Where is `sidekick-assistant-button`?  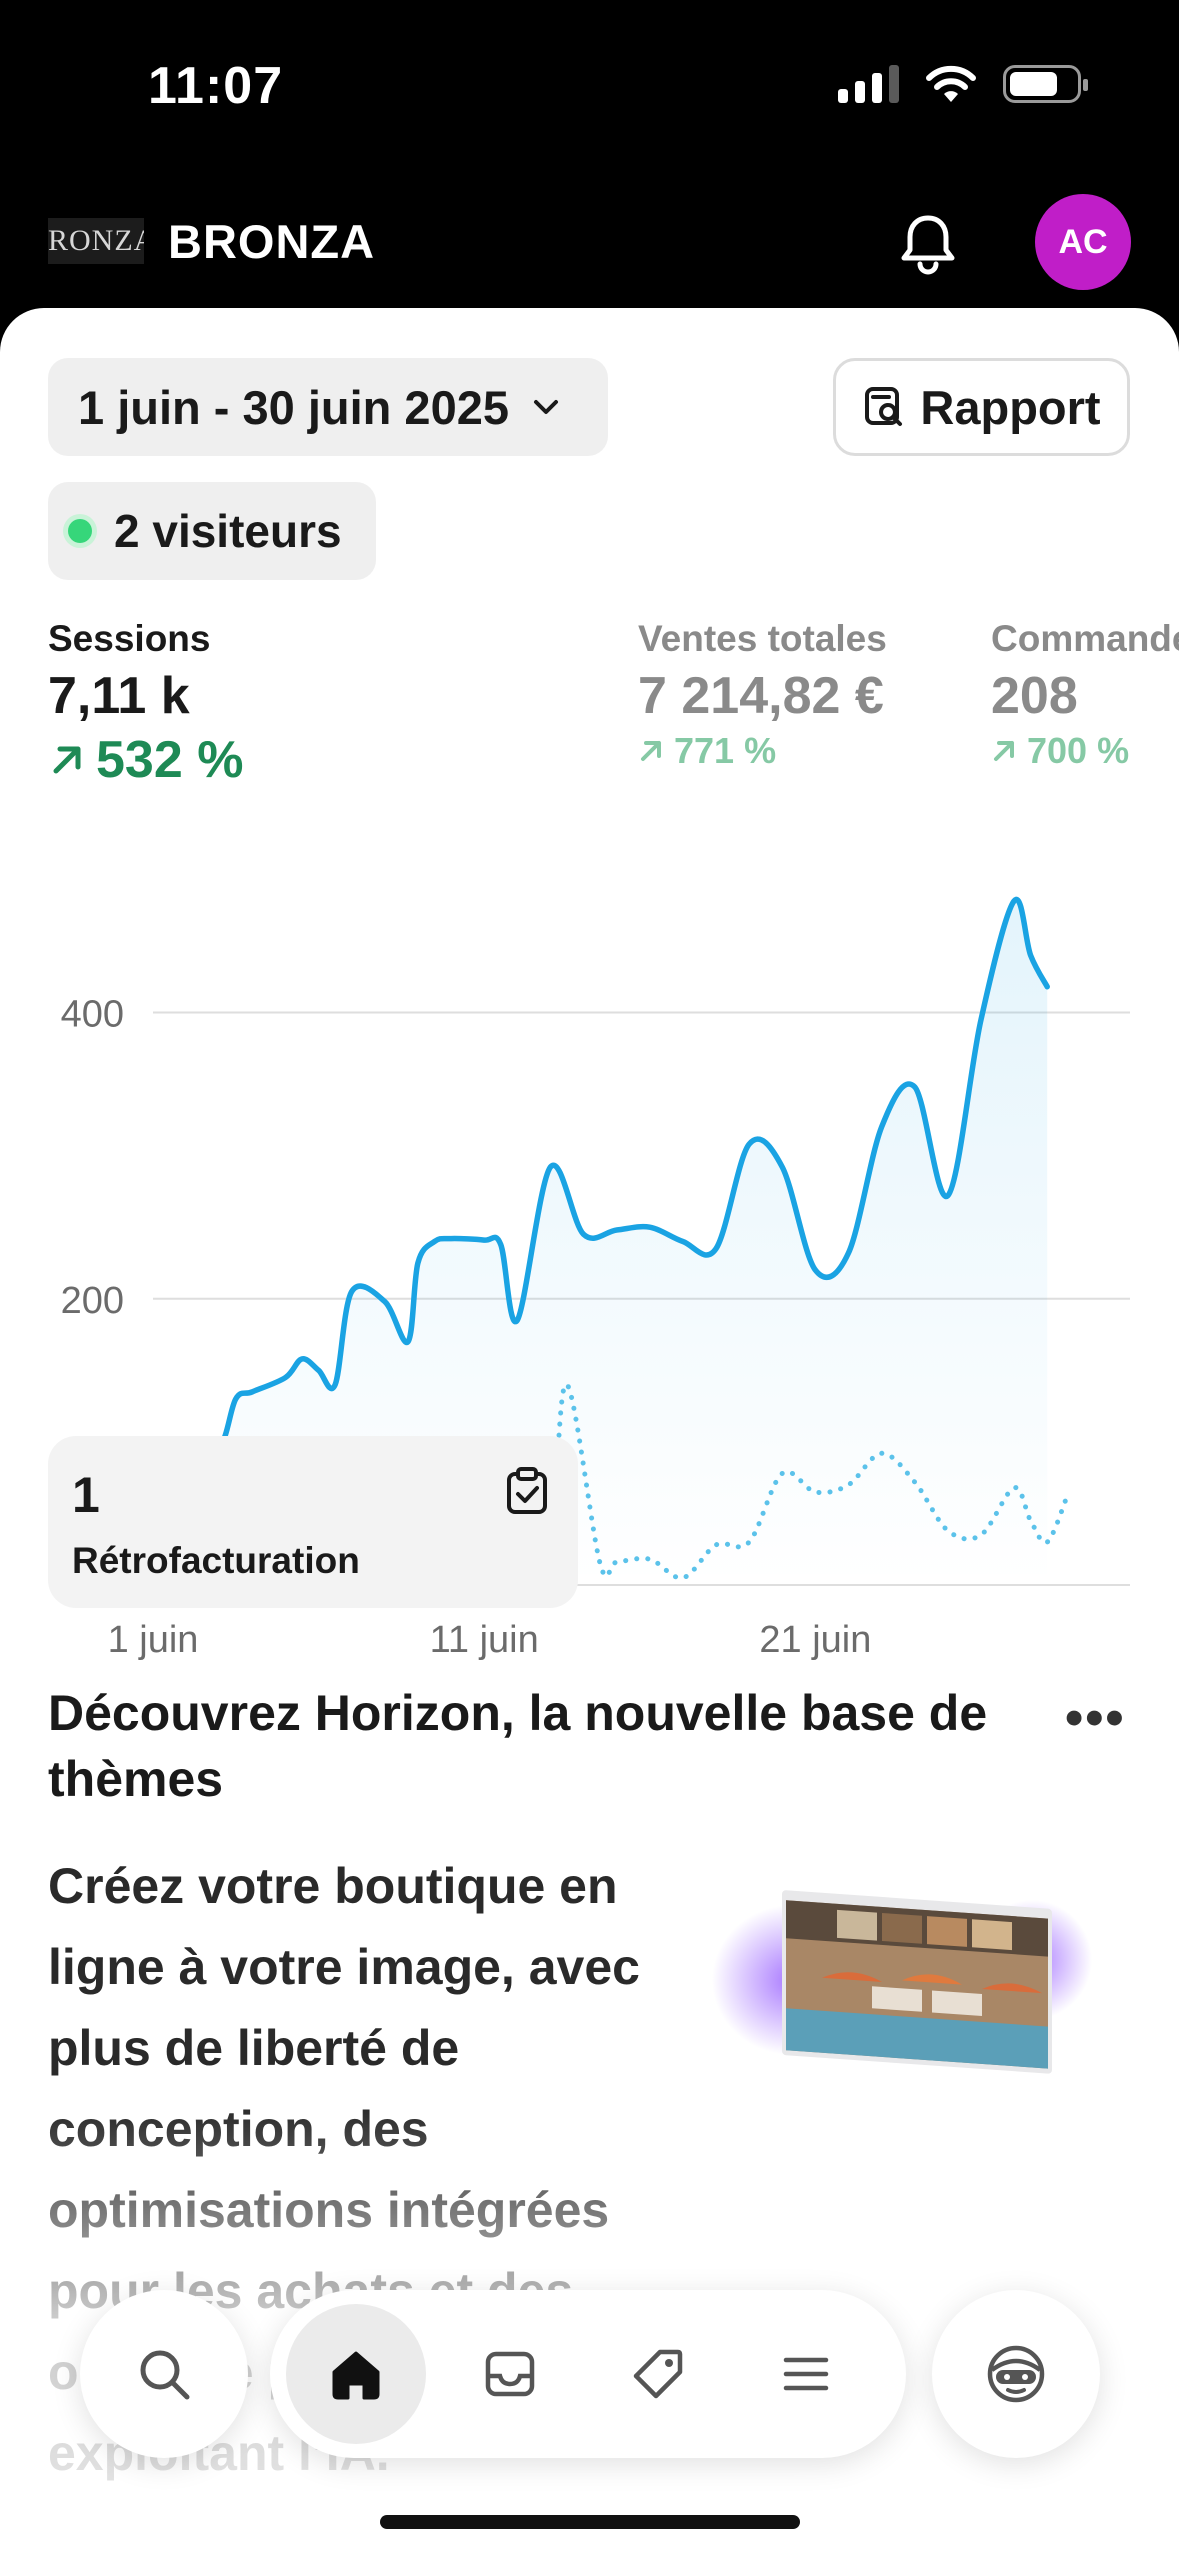
sidekick-assistant-button is located at coordinates (1016, 2374).